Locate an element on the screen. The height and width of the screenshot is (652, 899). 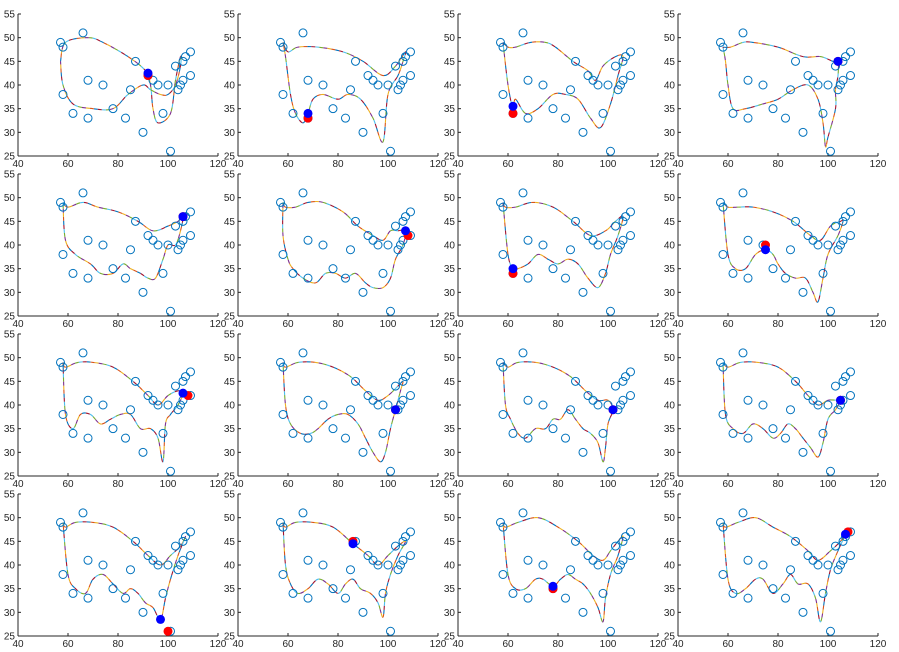
x-tick-label: 80 is located at coordinates (338, 644).